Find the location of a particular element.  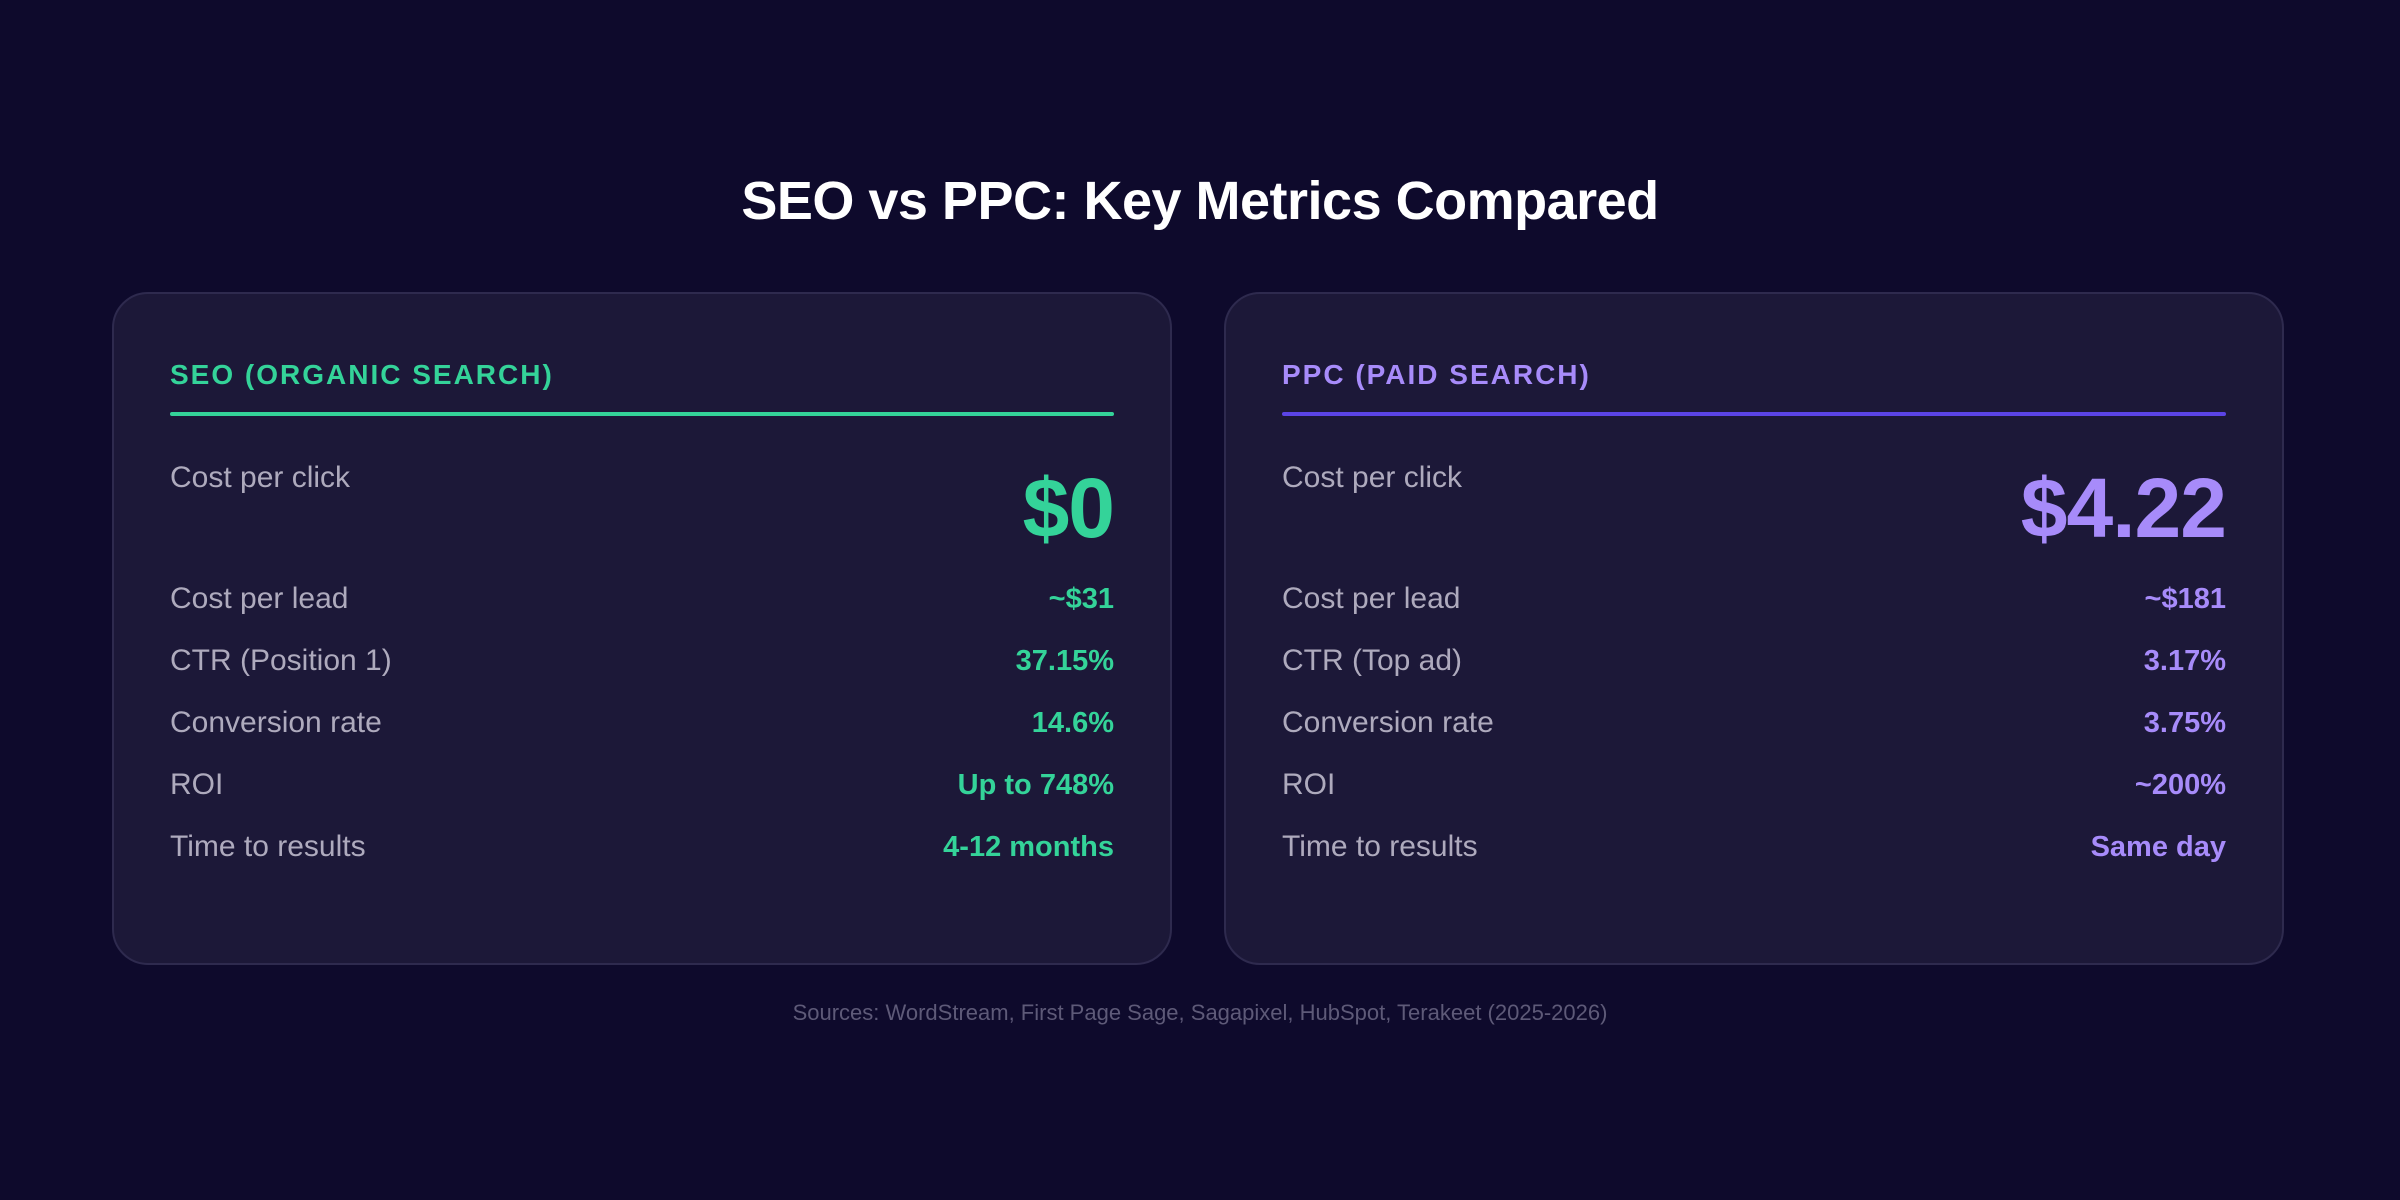

metric-value: Same day is located at coordinates (2158, 847).